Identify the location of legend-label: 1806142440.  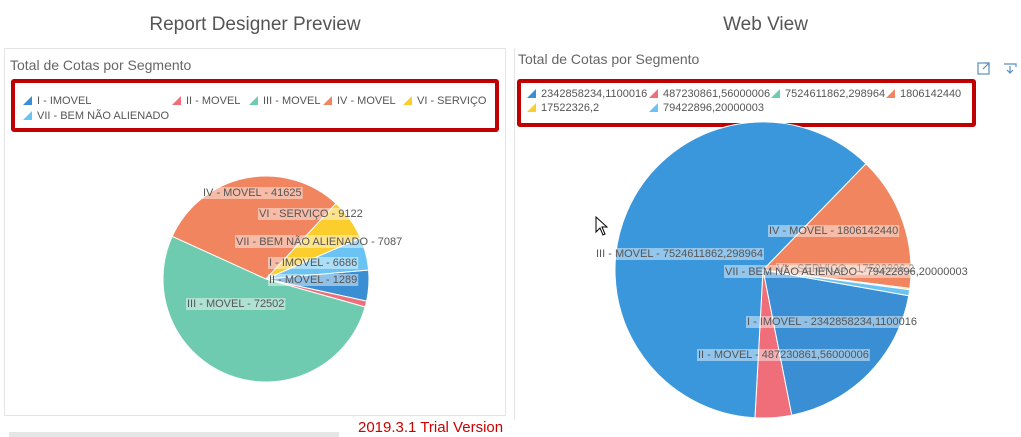
(931, 94).